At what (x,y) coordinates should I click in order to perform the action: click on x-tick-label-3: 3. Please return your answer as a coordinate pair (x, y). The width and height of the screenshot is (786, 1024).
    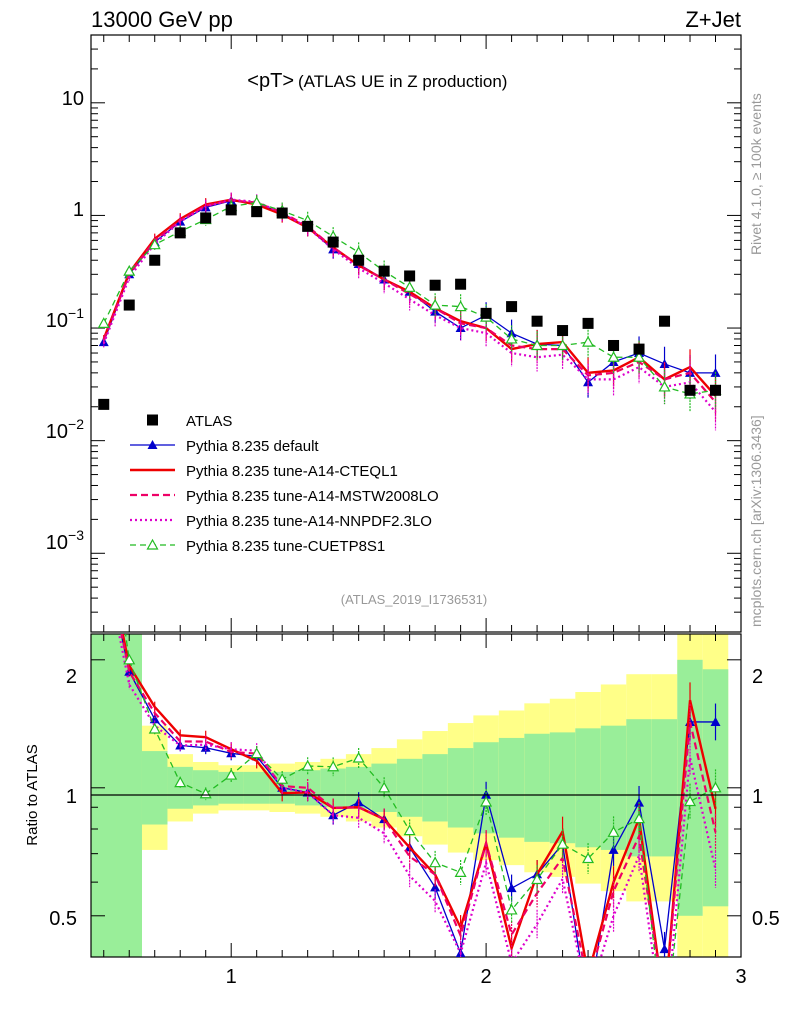
    Looking at the image, I should click on (740, 977).